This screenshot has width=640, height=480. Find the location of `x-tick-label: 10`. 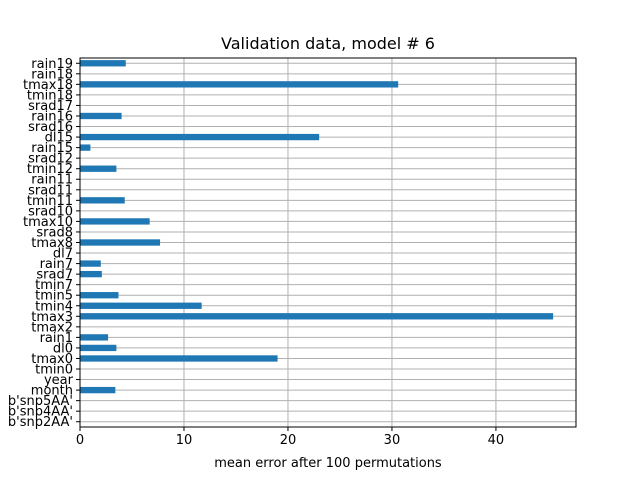

x-tick-label: 10 is located at coordinates (184, 440).